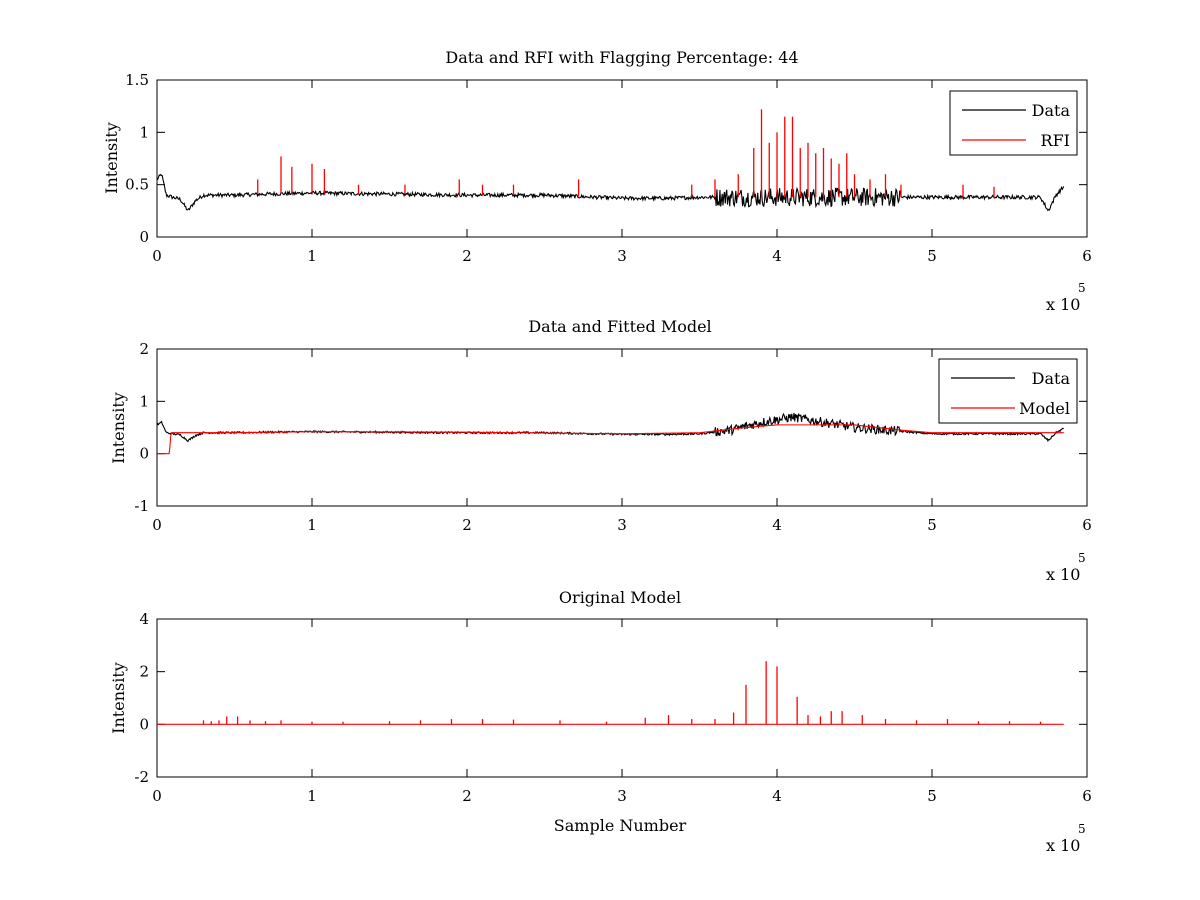 This screenshot has height=900, width=1200. What do you see at coordinates (1044, 408) in the screenshot?
I see `legend-label: Model` at bounding box center [1044, 408].